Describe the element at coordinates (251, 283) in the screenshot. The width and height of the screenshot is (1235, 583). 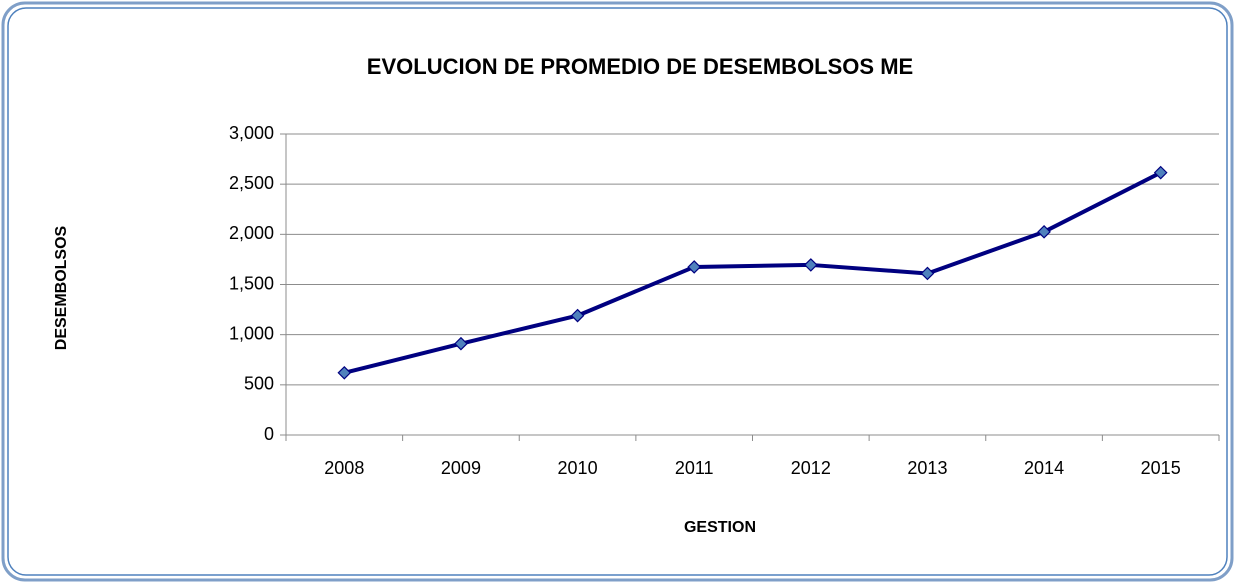
I see `y-tick-label: 1,500` at that location.